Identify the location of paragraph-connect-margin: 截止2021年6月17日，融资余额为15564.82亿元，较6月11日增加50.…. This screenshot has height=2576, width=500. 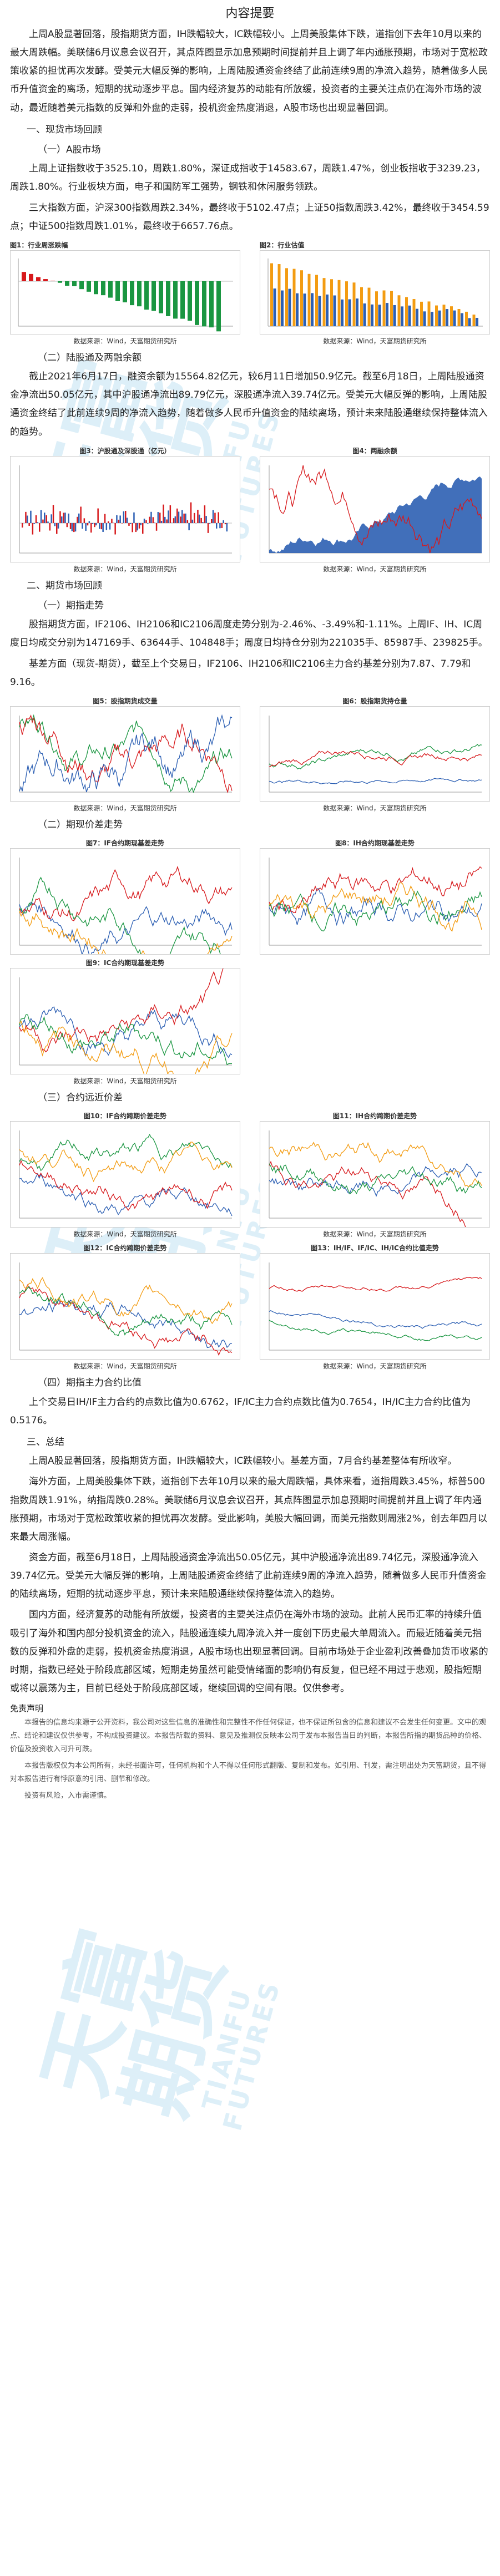
(249, 404).